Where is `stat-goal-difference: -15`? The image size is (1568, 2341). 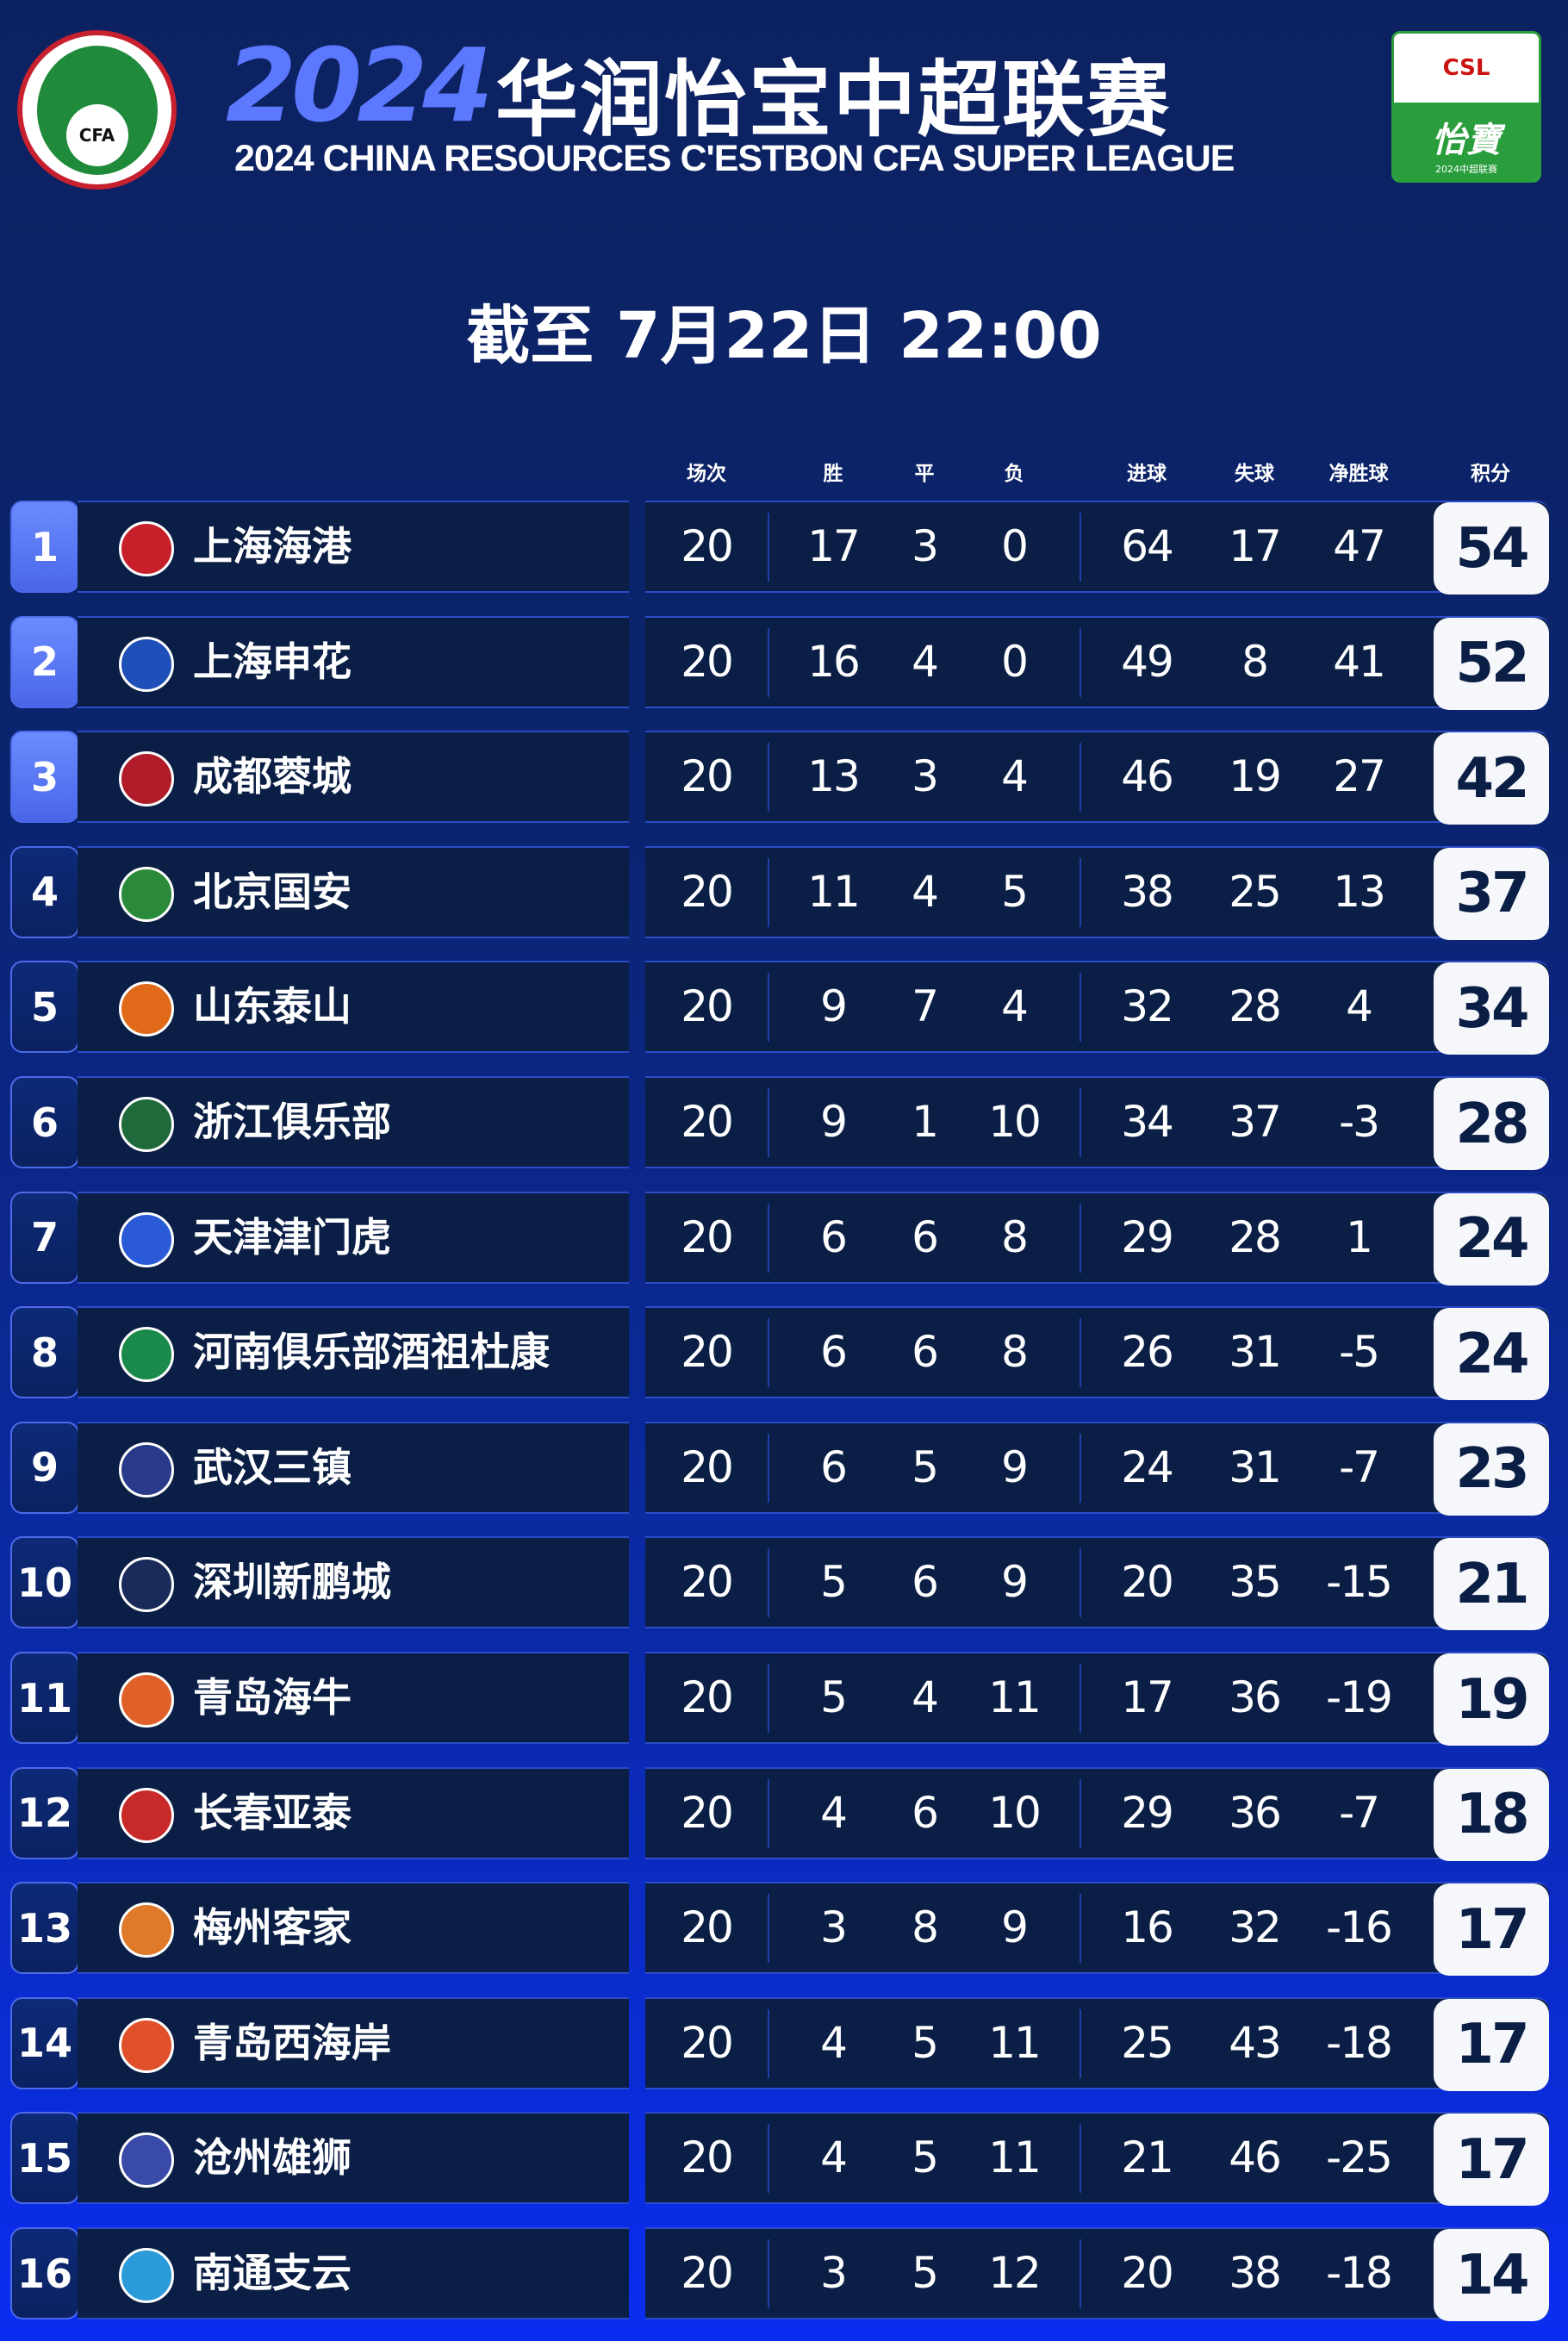 stat-goal-difference: -15 is located at coordinates (1360, 1582).